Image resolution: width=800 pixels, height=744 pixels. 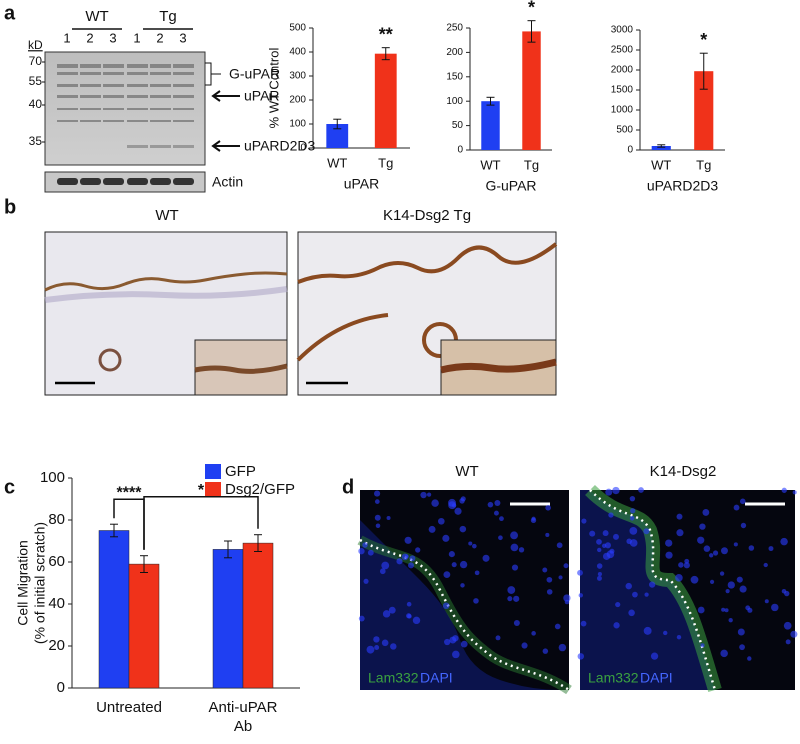 What do you see at coordinates (337, 162) in the screenshot?
I see `x-tick-label: WT` at bounding box center [337, 162].